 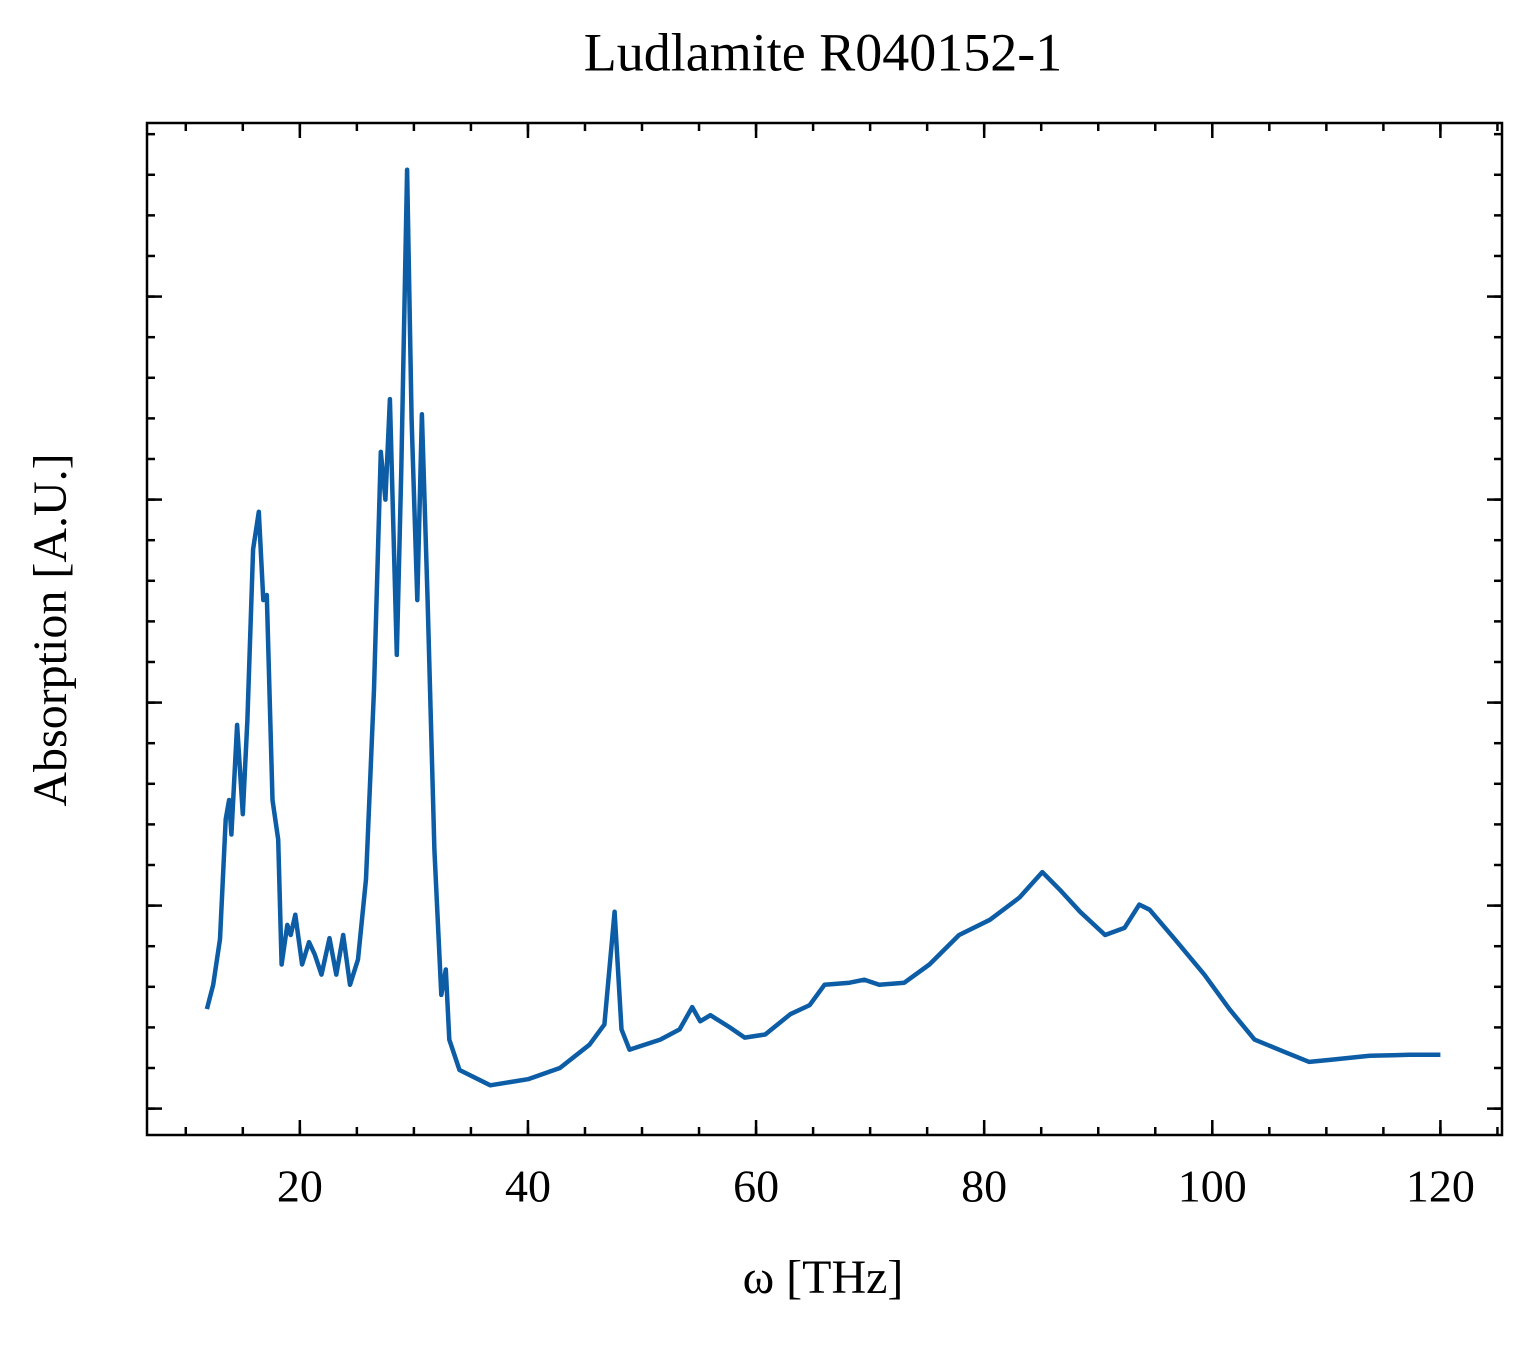 What do you see at coordinates (984, 1186) in the screenshot?
I see `x-tick-label: 80` at bounding box center [984, 1186].